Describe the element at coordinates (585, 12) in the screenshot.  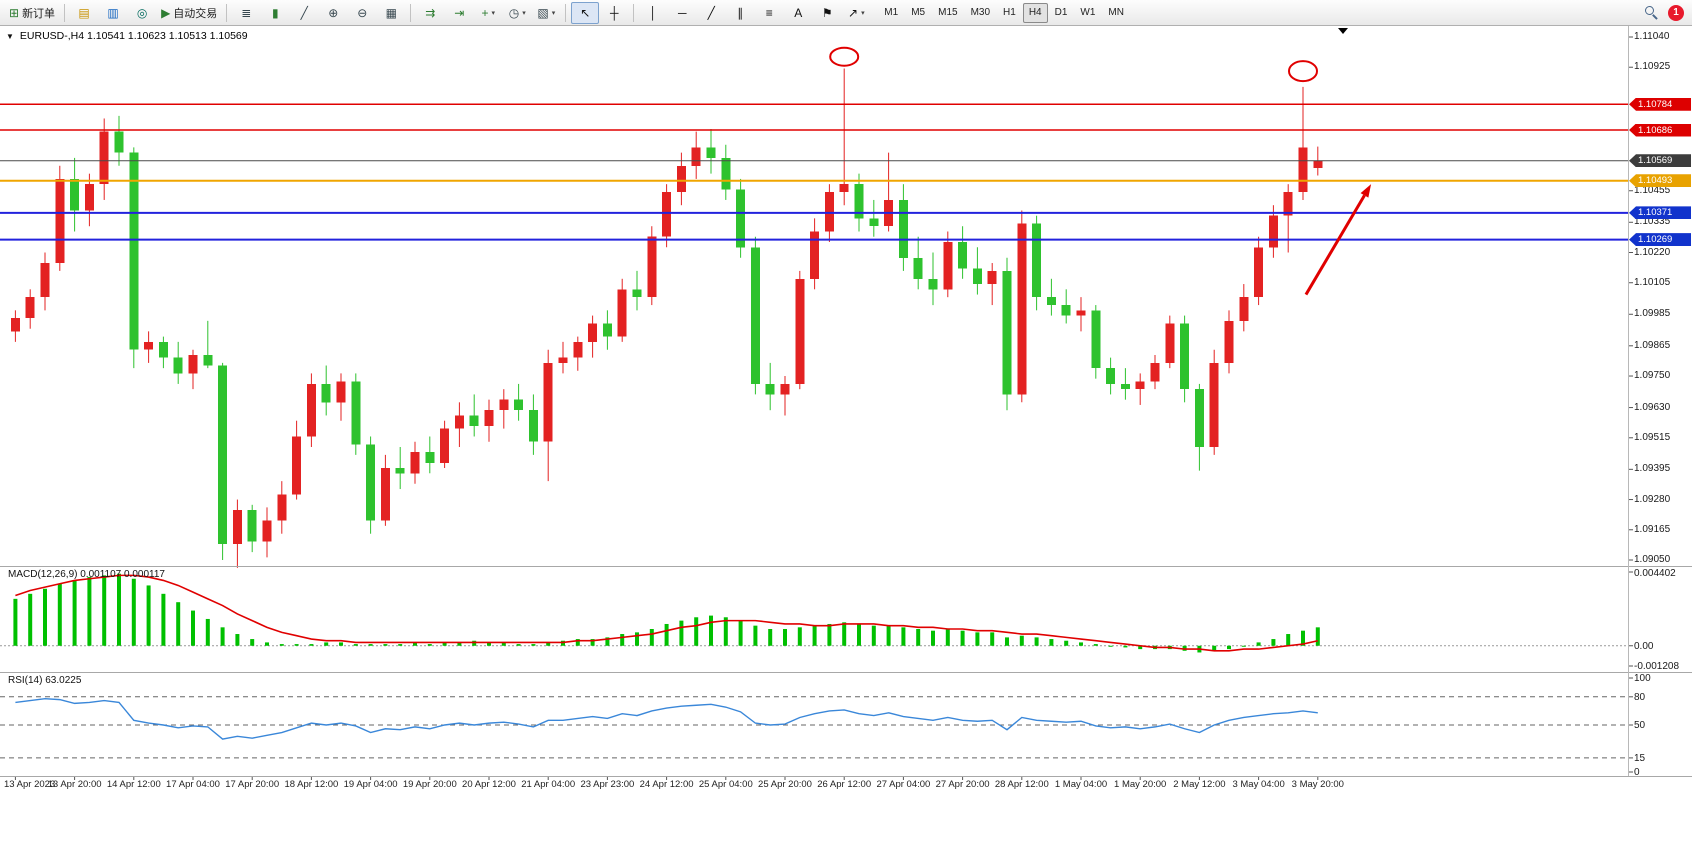
I see `cursor-button: ↖` at that location.